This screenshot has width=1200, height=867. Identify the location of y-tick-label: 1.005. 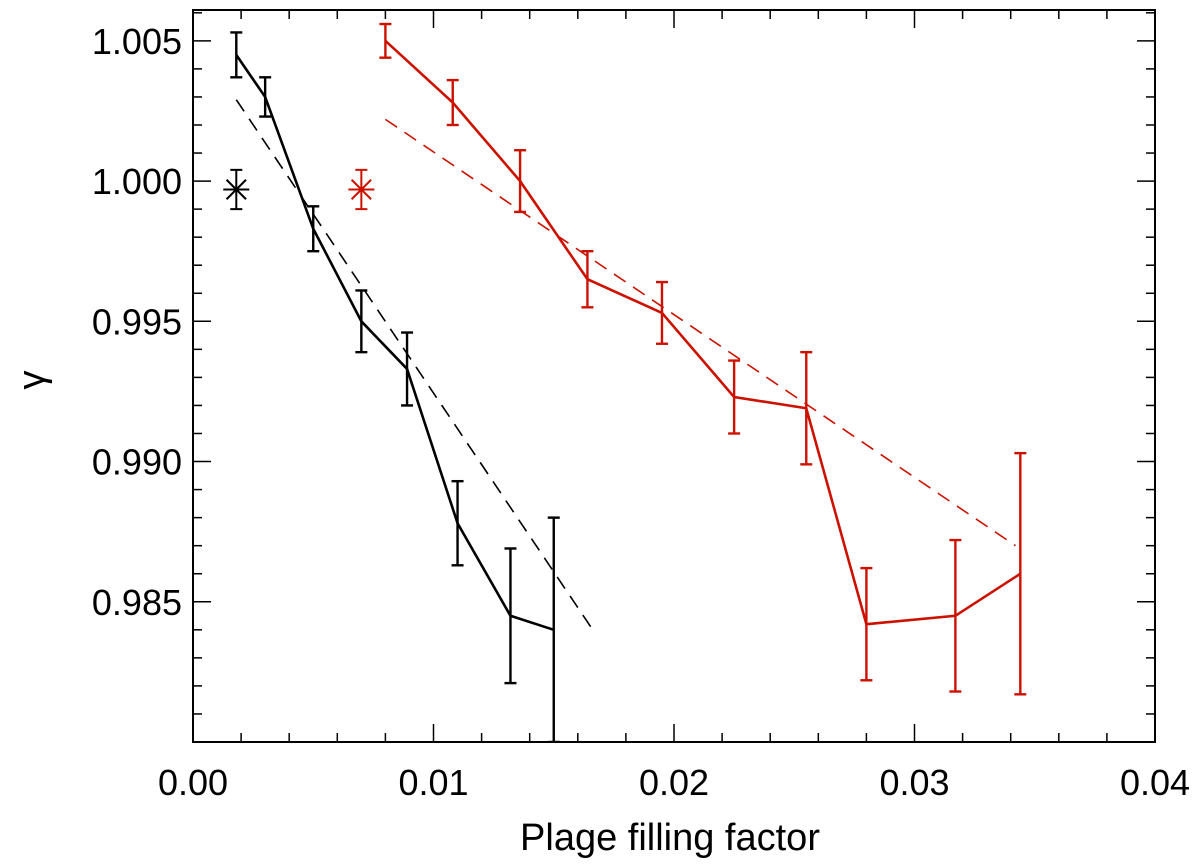
(137, 41).